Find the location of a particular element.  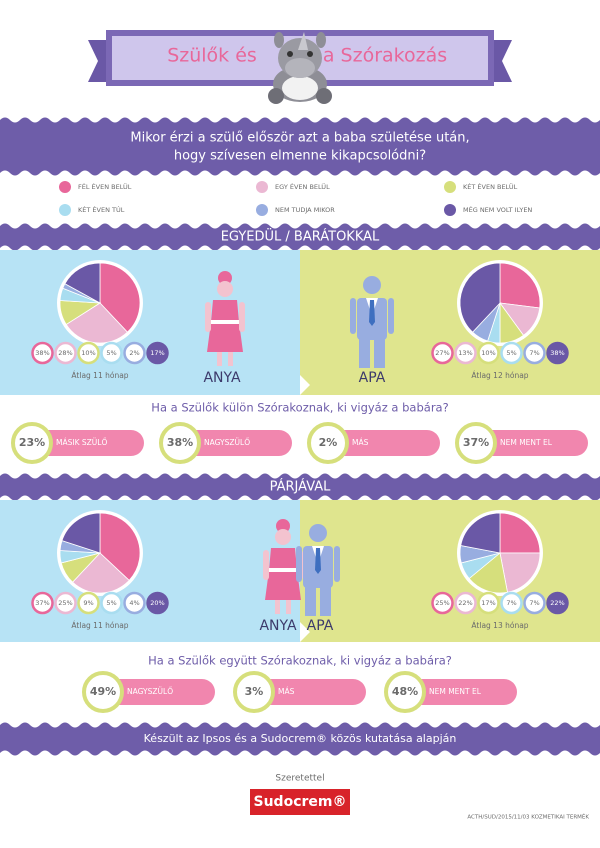

value-label: 2% is located at coordinates (134, 353).